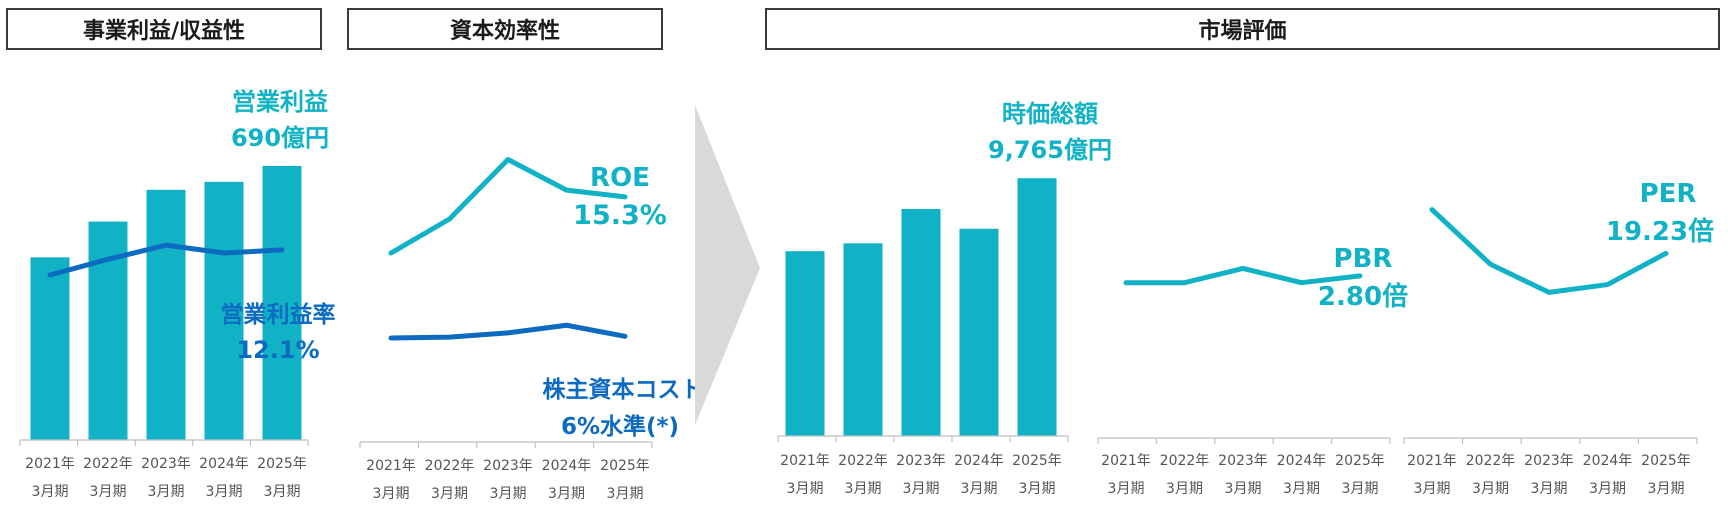 The height and width of the screenshot is (514, 1728). I want to click on panel4-tick-label: 2024年, so click(979, 461).